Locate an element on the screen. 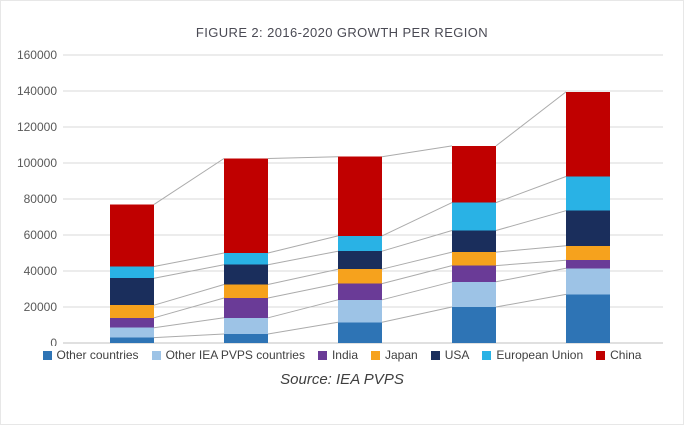 The width and height of the screenshot is (684, 425). y-tick-label: 40000 is located at coordinates (41, 271).